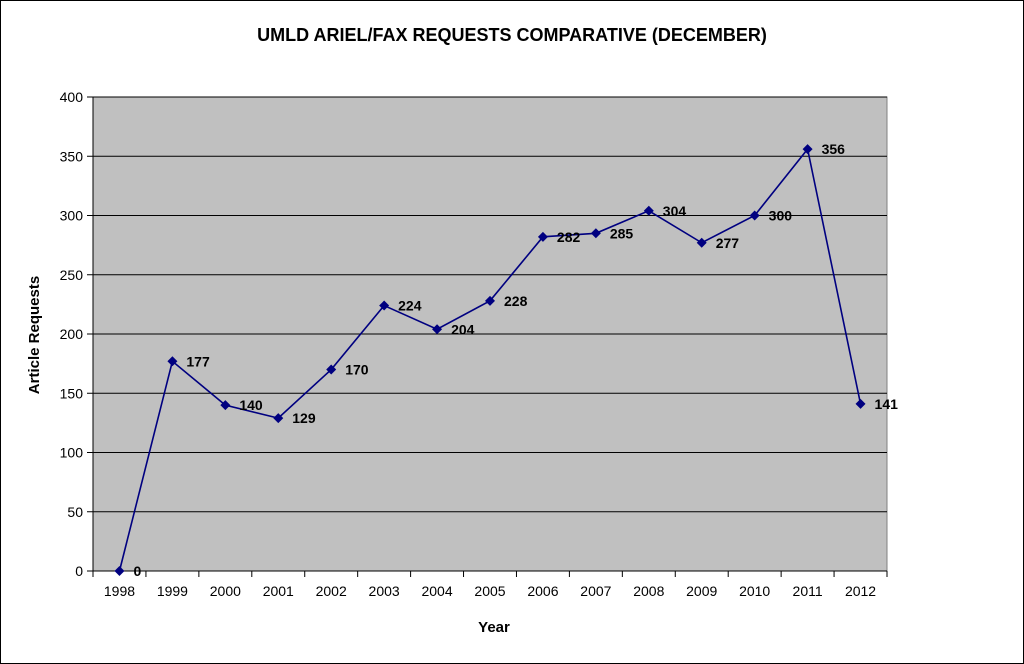  Describe the element at coordinates (516, 301) in the screenshot. I see `data-label: 228` at that location.